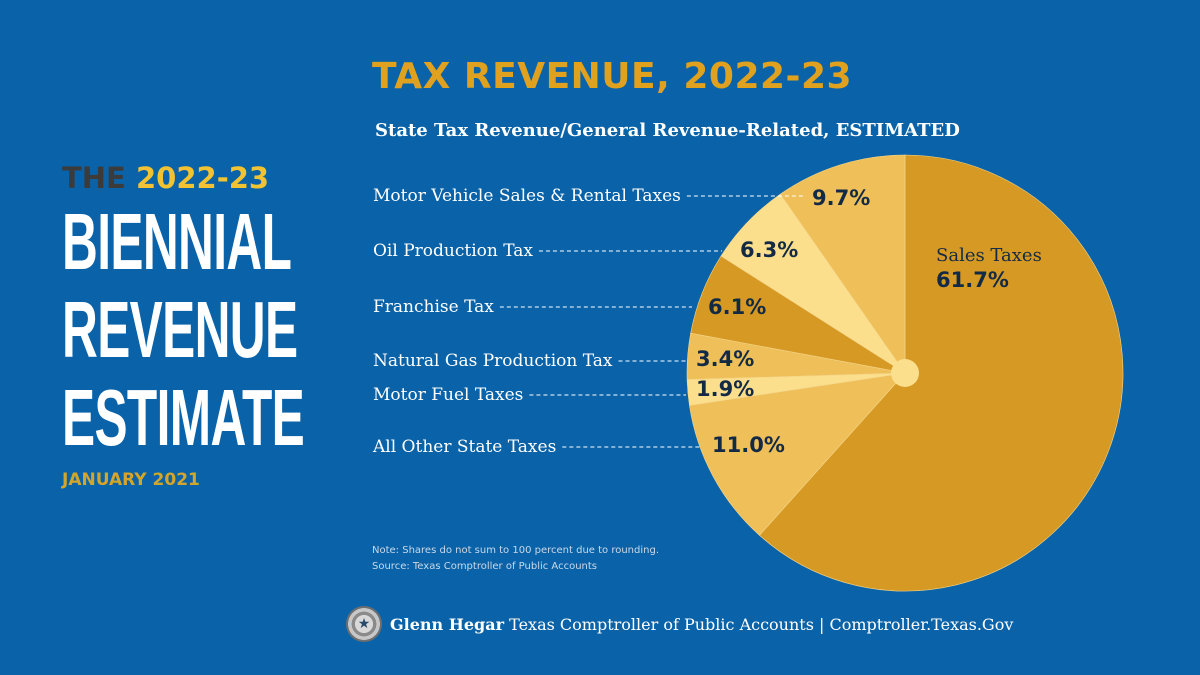 The image size is (1200, 675). Describe the element at coordinates (131, 480) in the screenshot. I see `report-date: JANUARY 2021` at that location.